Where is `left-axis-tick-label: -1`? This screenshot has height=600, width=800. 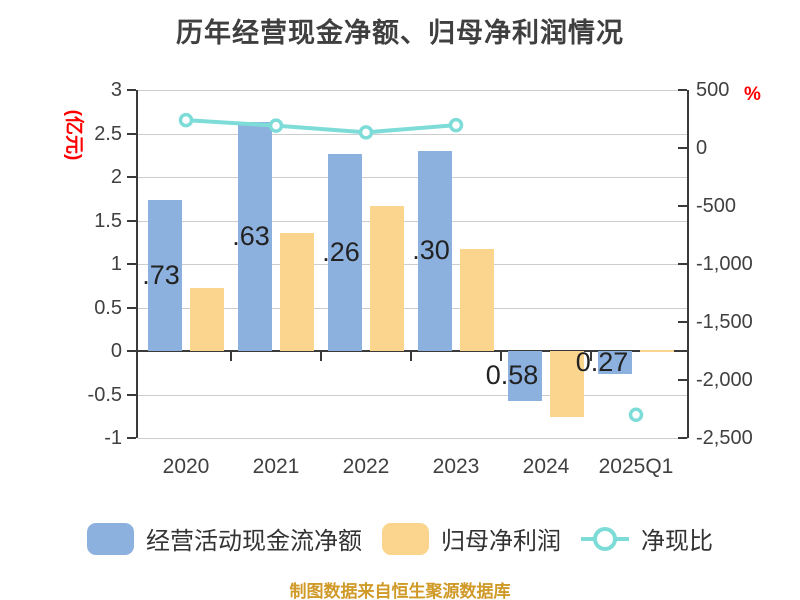 left-axis-tick-label: -1 is located at coordinates (113, 438).